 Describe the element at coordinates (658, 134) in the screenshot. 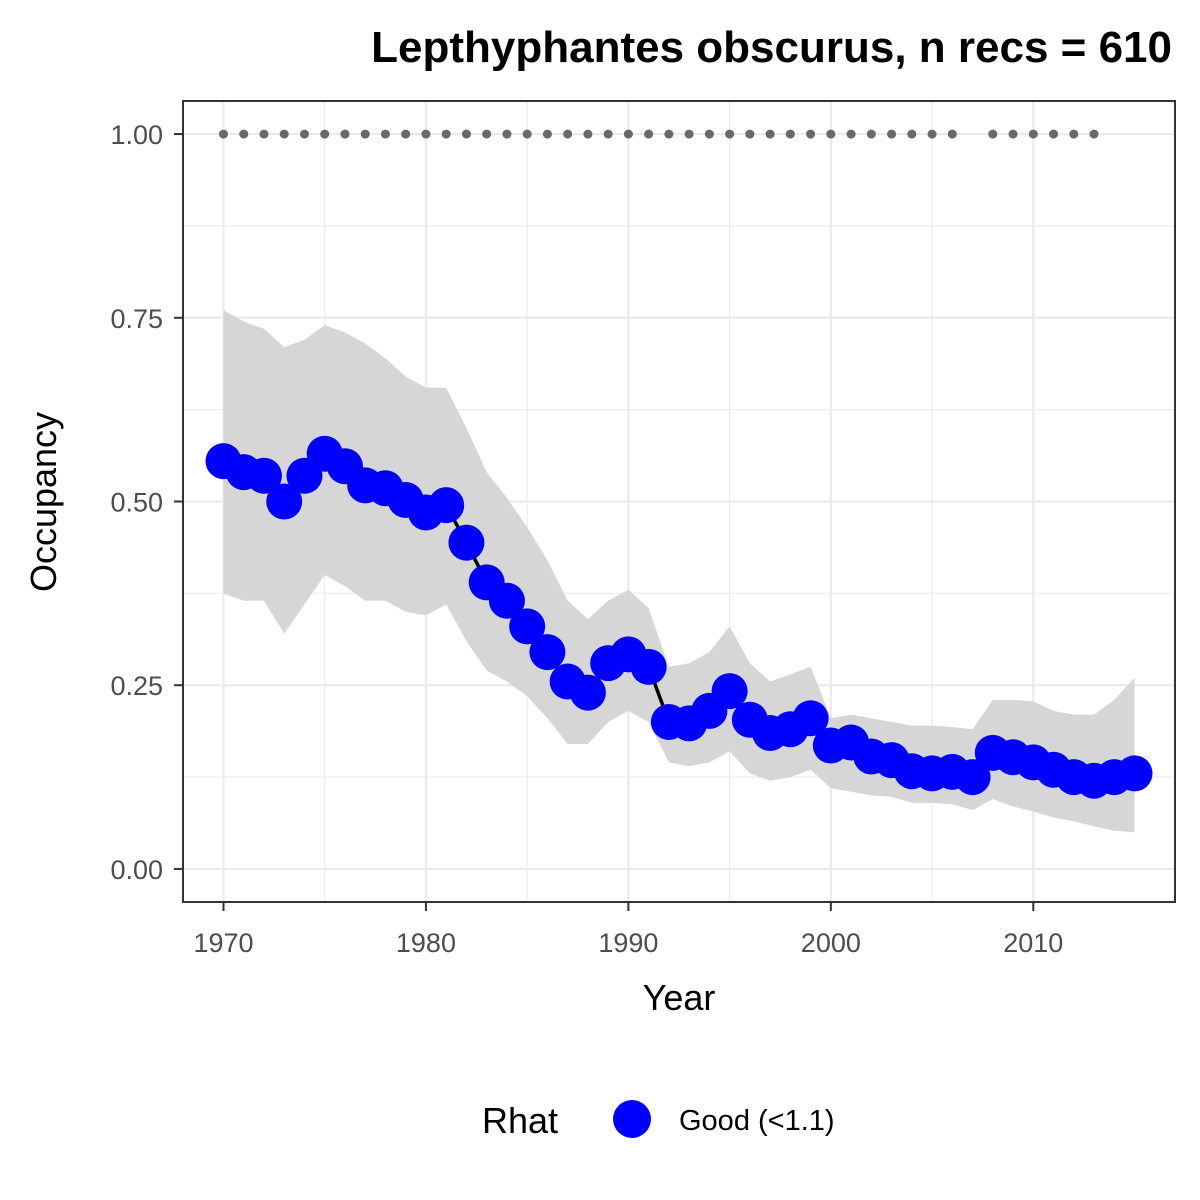

I see `record-years-layer` at that location.